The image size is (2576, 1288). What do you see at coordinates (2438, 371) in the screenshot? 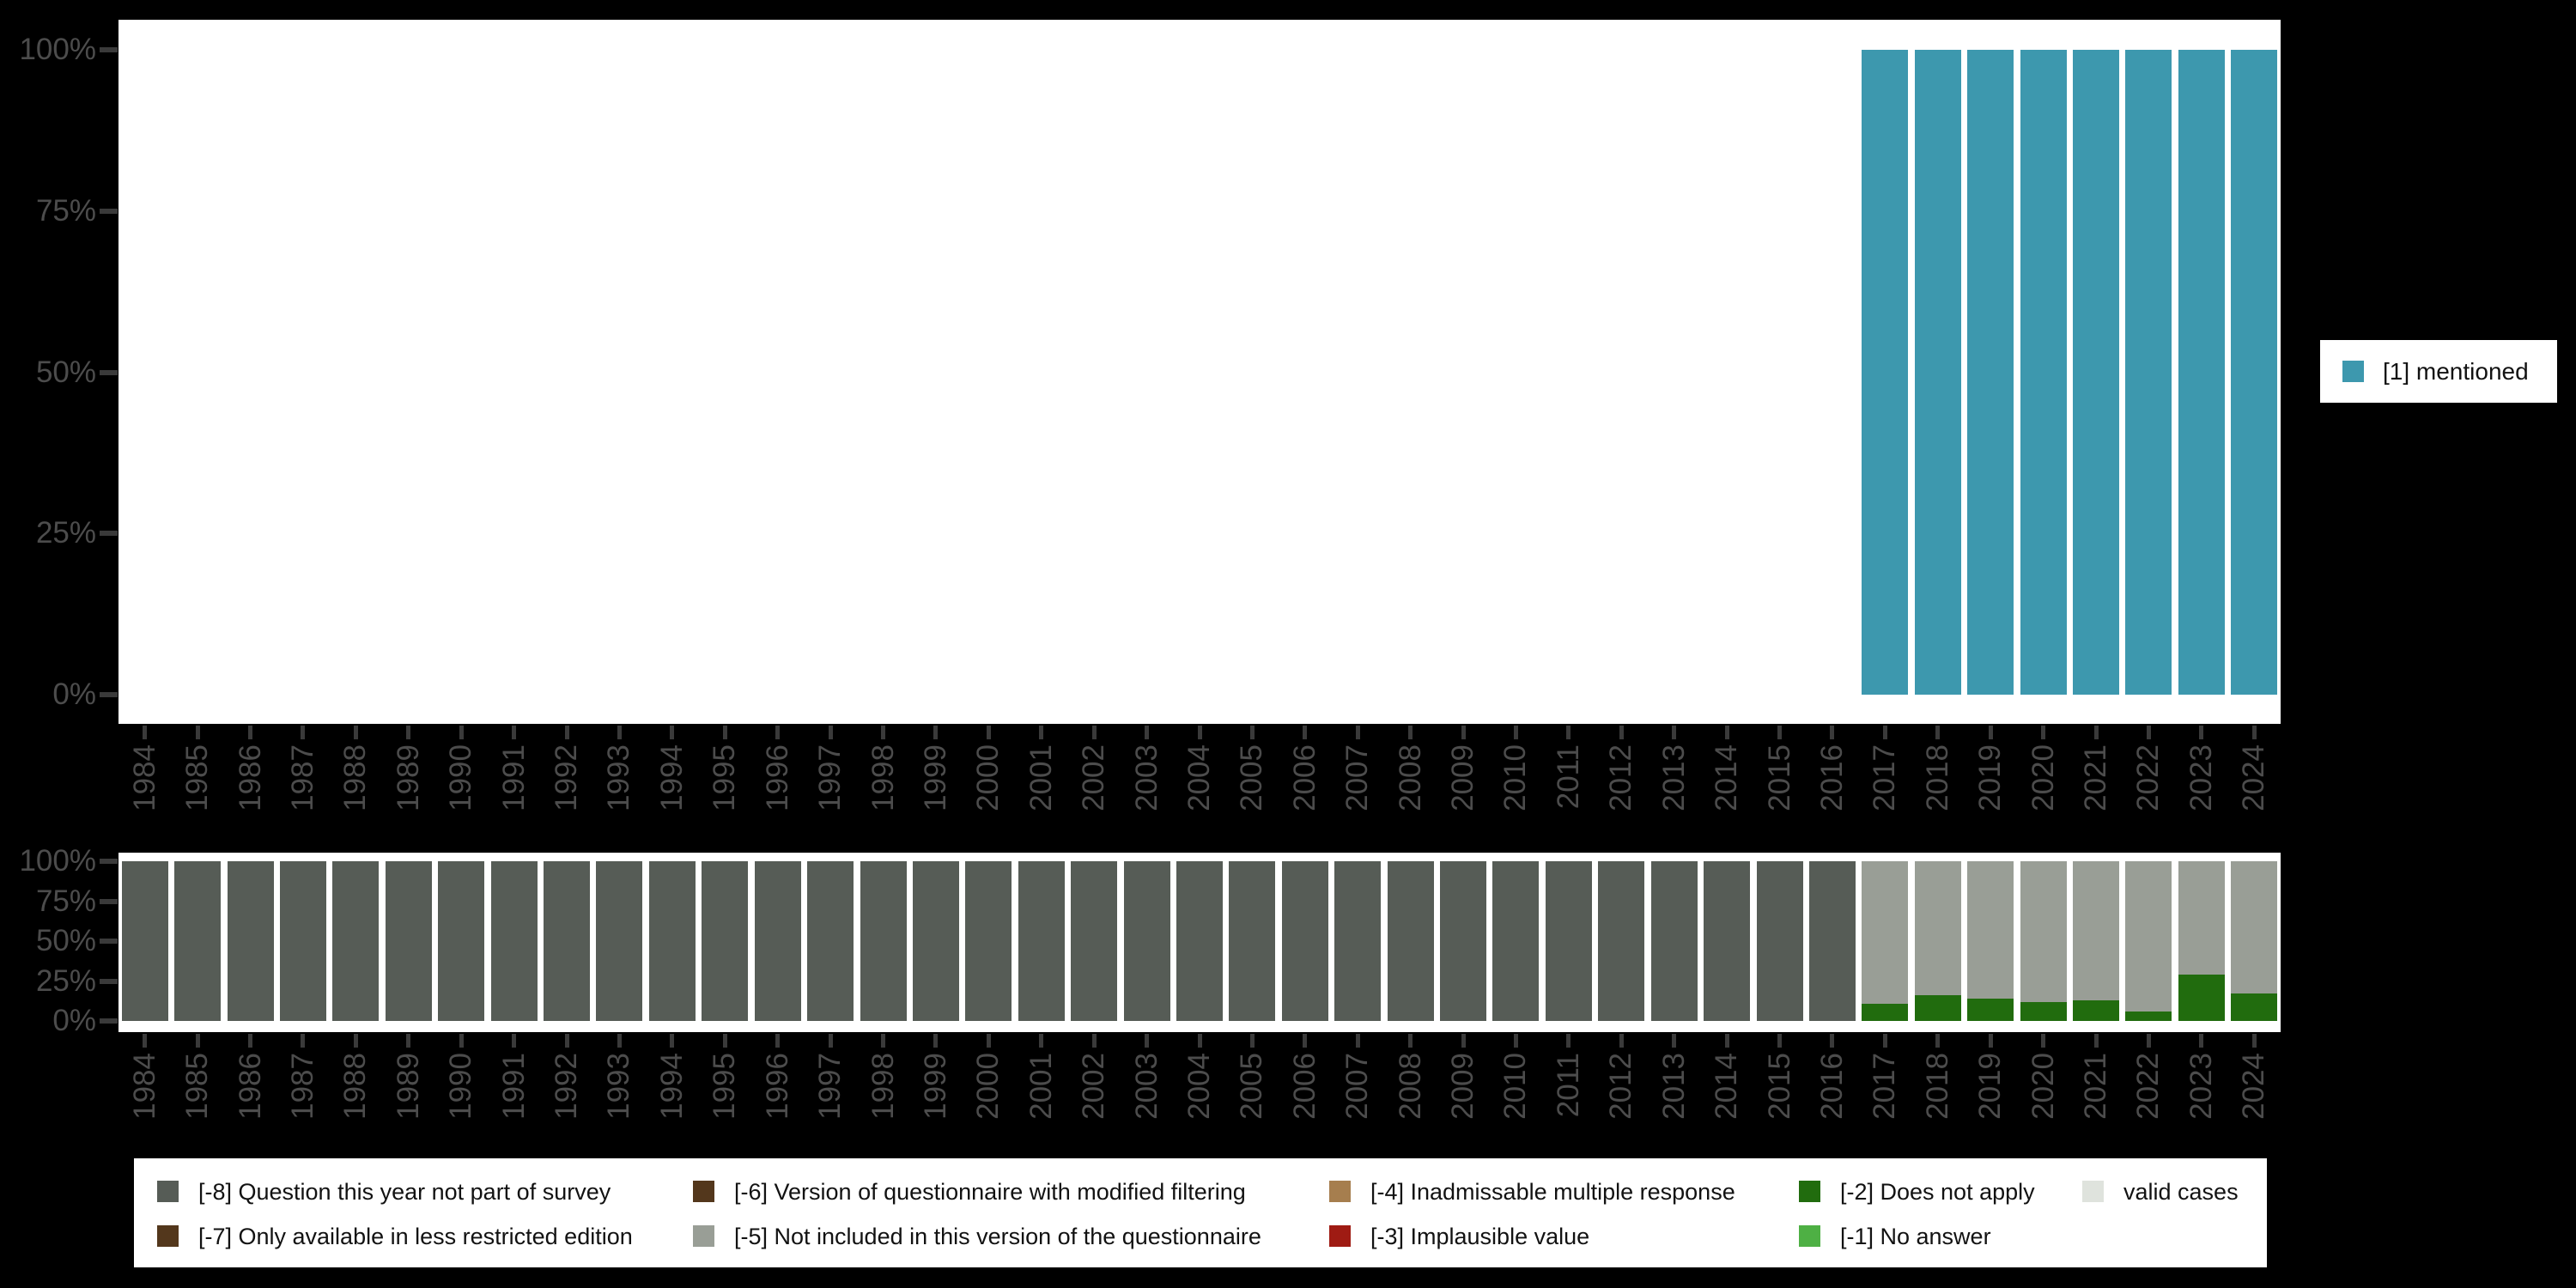
I see `right-legend: [1] mentioned` at bounding box center [2438, 371].